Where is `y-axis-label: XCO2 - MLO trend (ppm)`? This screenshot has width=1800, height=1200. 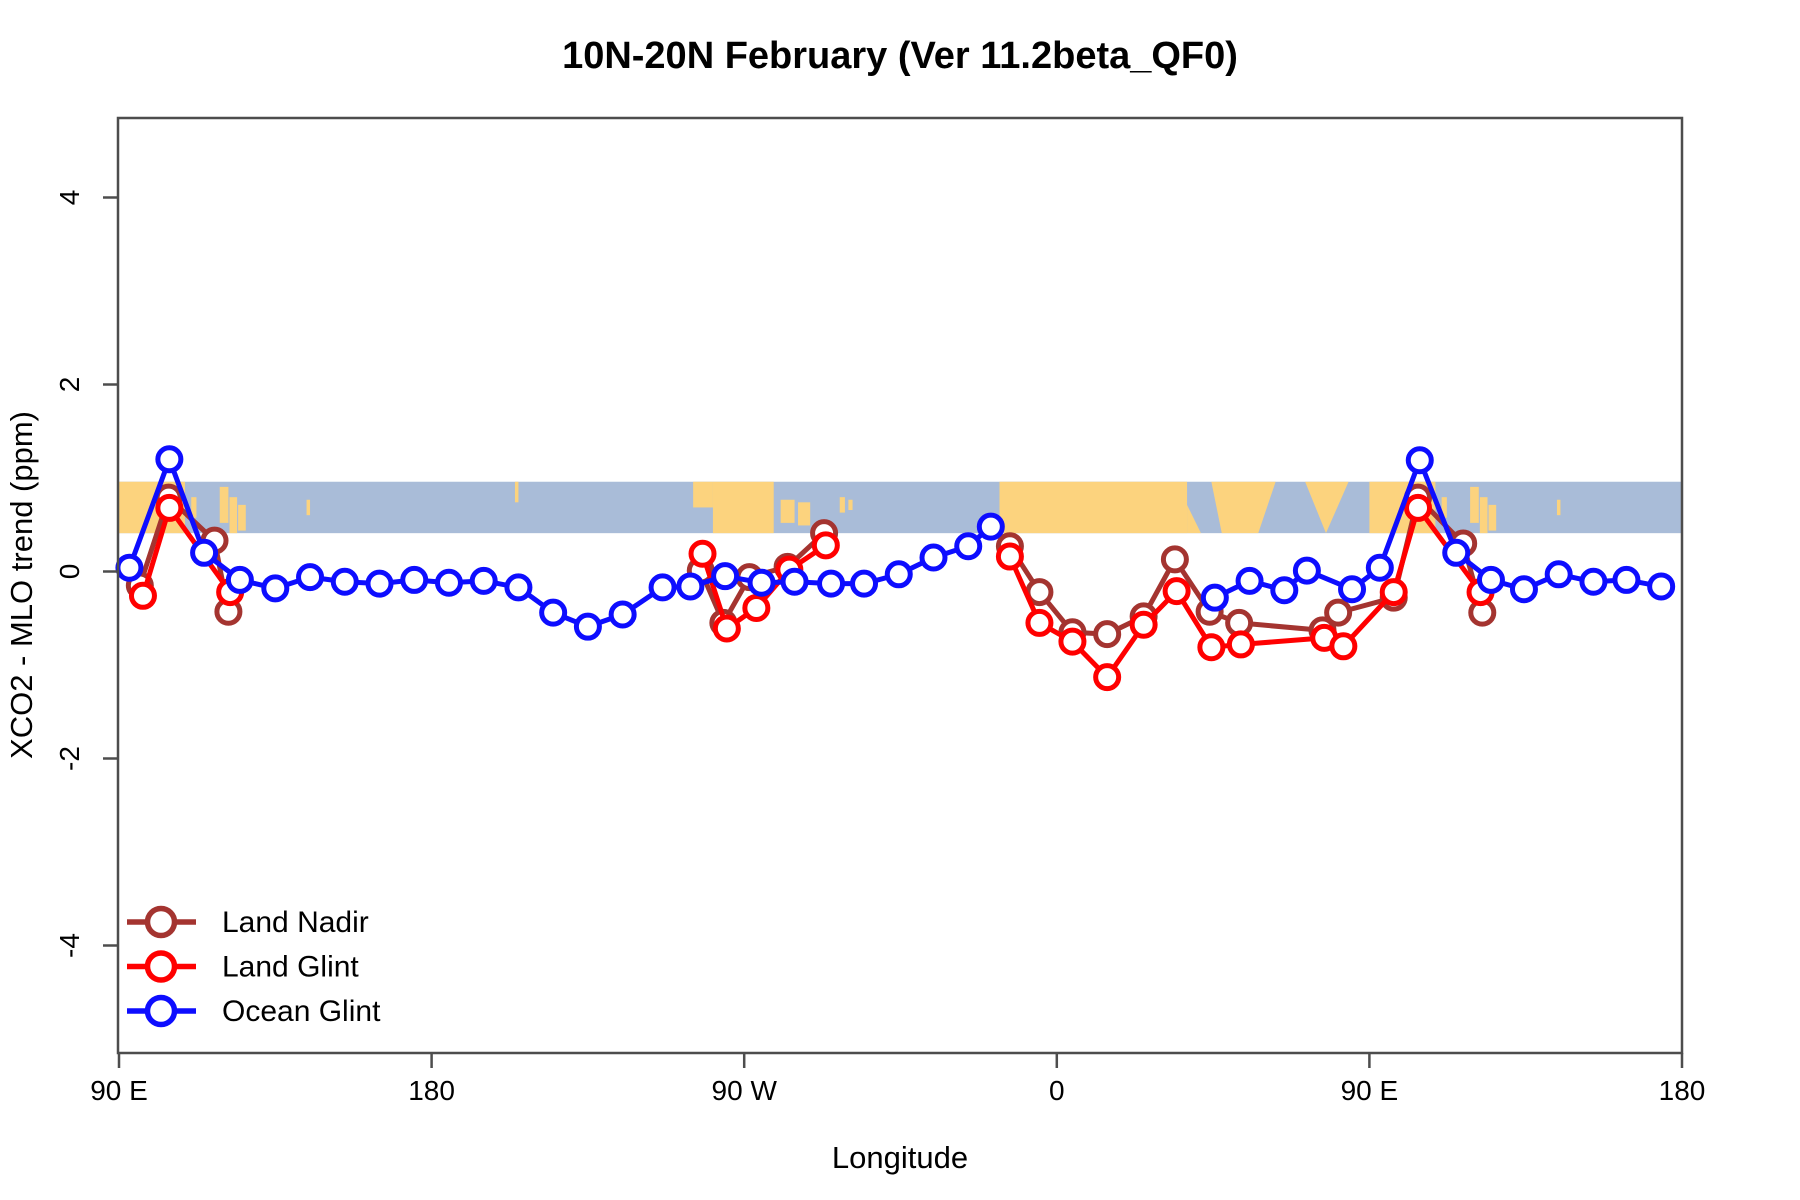
y-axis-label: XCO2 - MLO trend (ppm) is located at coordinates (21, 585).